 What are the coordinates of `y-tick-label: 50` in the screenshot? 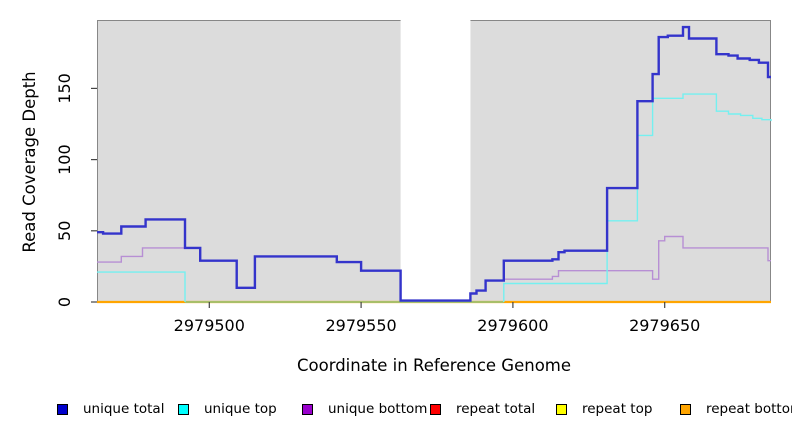 It's located at (64, 231).